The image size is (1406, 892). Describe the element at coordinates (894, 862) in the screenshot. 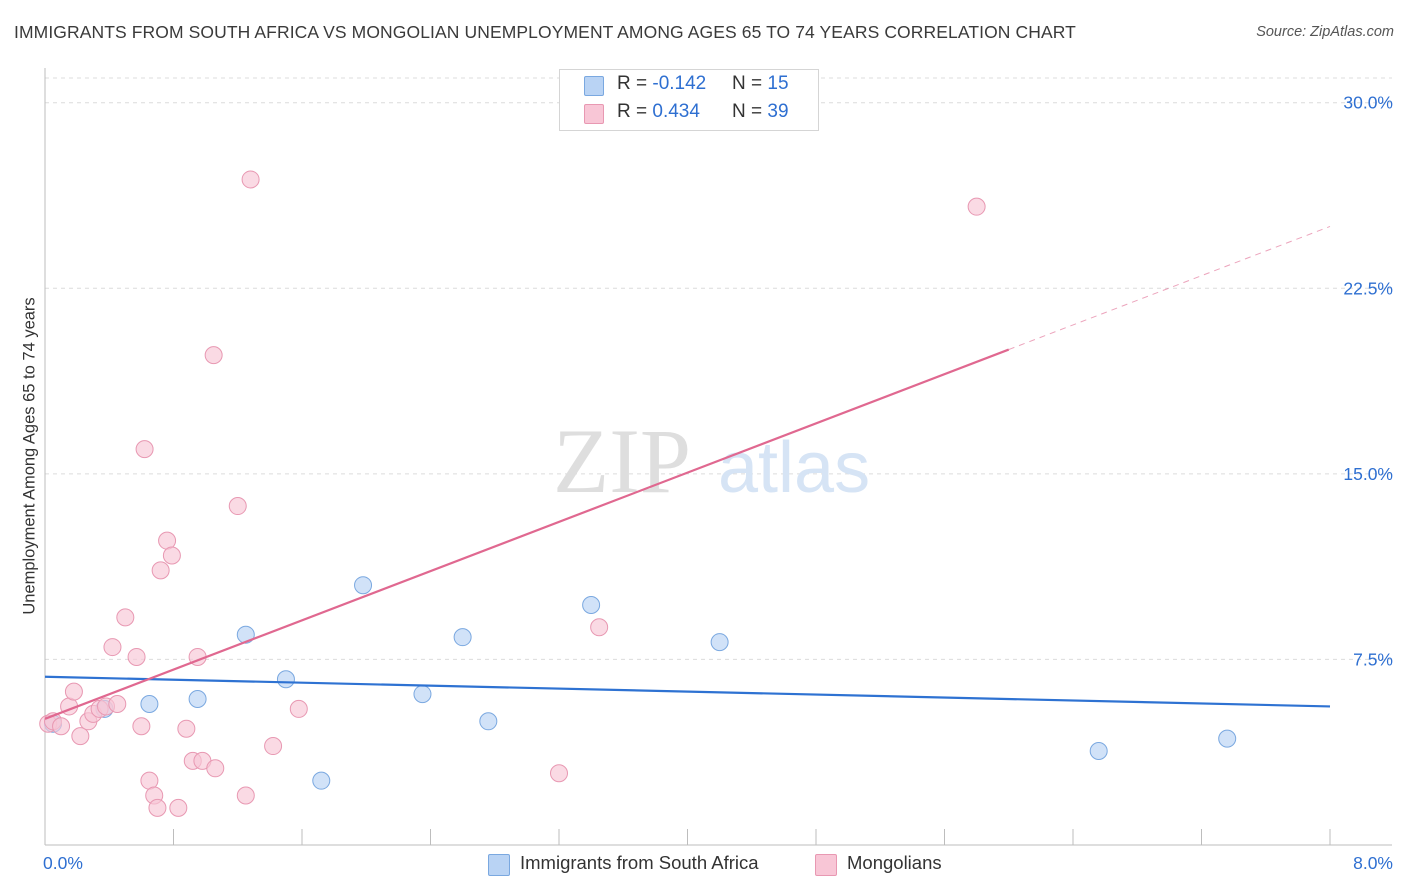

I see `legend-label: Mongolians` at that location.